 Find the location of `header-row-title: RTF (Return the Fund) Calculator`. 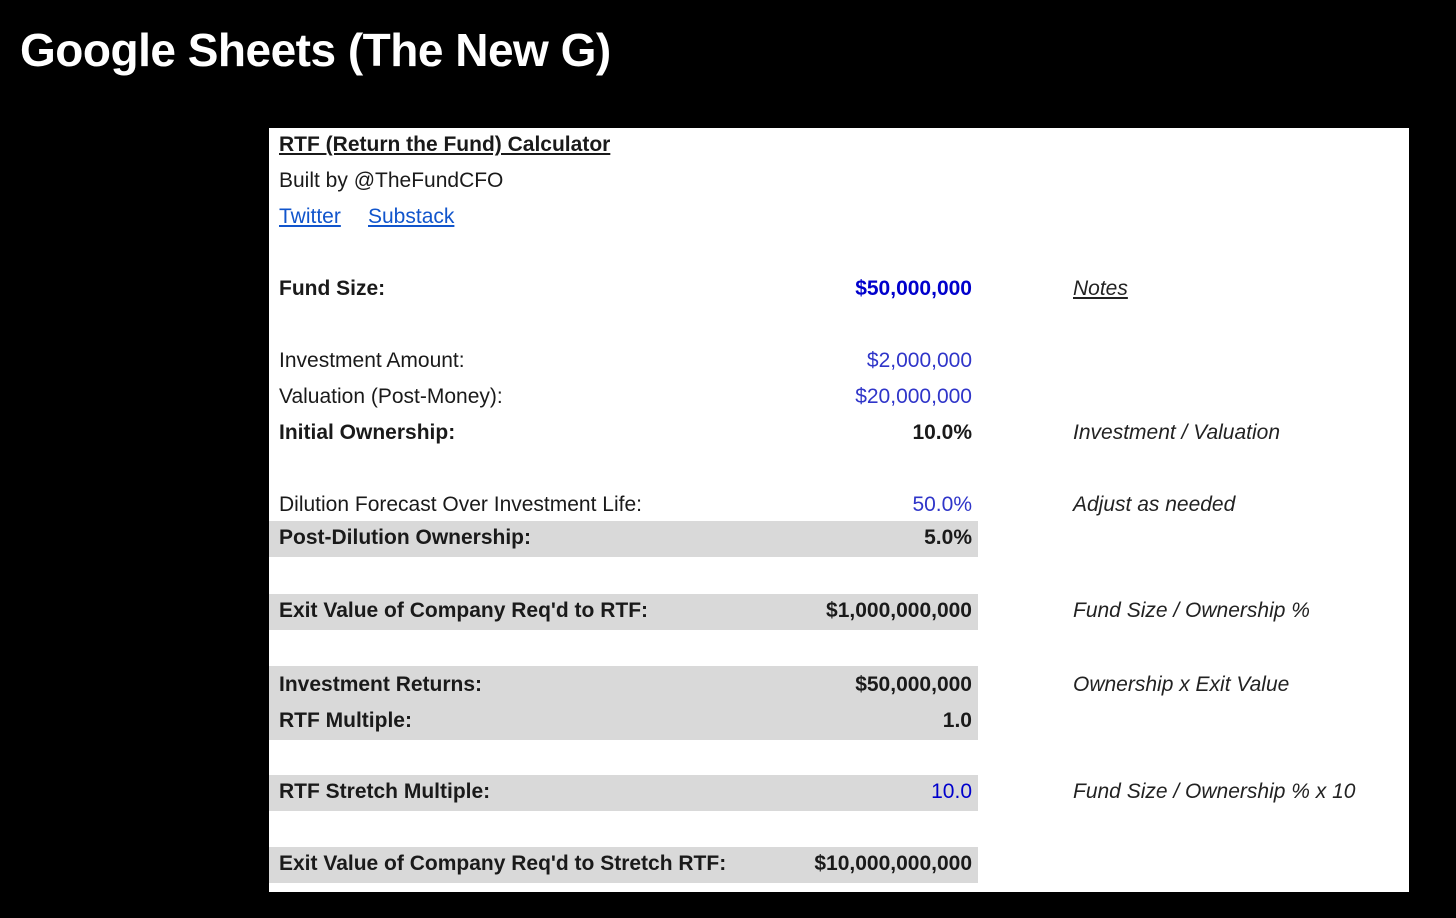

header-row-title: RTF (Return the Fund) Calculator is located at coordinates (839, 146).